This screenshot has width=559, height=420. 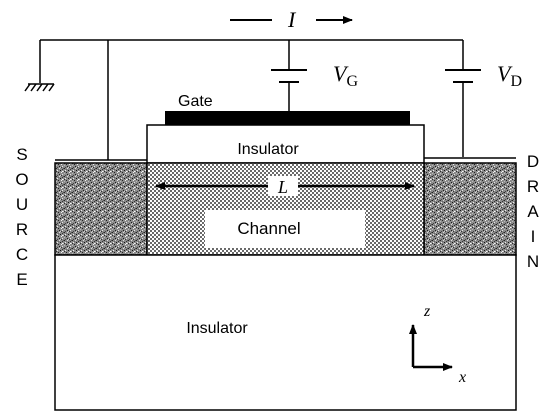 I want to click on drain-region, so click(x=470, y=209).